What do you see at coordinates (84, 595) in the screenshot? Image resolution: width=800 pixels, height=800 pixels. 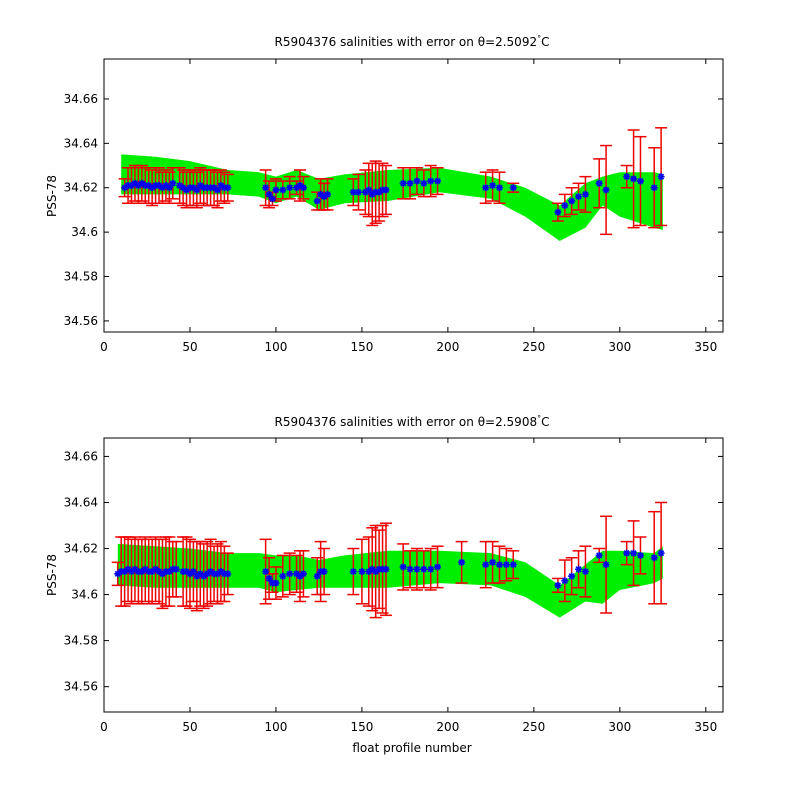 I see `y-tick-label: 34.6` at bounding box center [84, 595].